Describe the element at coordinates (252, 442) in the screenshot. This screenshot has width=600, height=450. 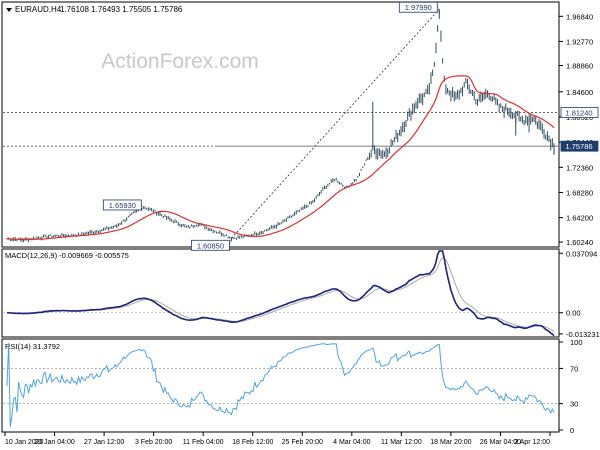
I see `time-tick-label: 18 Feb 12:00` at that location.